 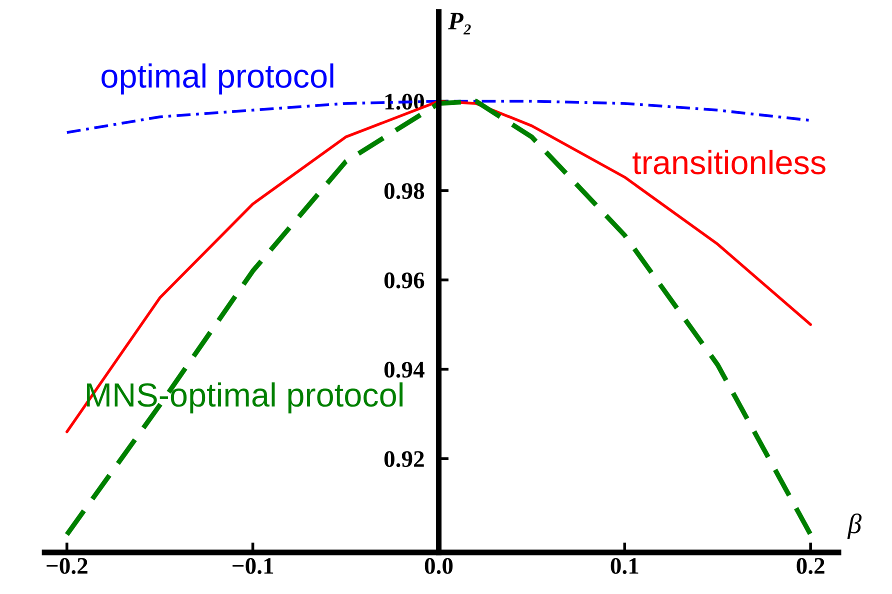 What do you see at coordinates (438, 566) in the screenshot?
I see `x-tick-label: 0.0` at bounding box center [438, 566].